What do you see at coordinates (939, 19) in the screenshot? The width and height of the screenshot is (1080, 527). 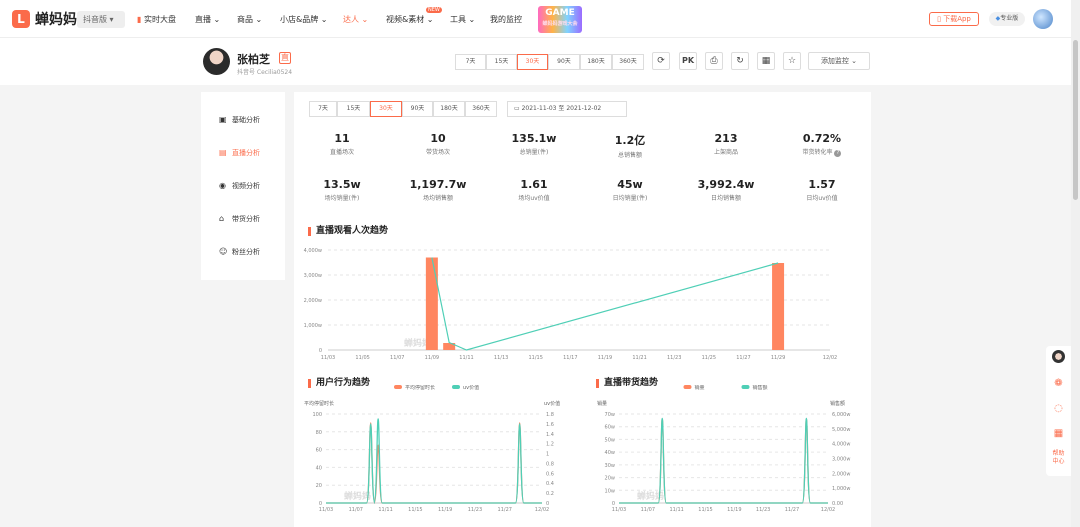 I see `phone-icon: ▯` at bounding box center [939, 19].